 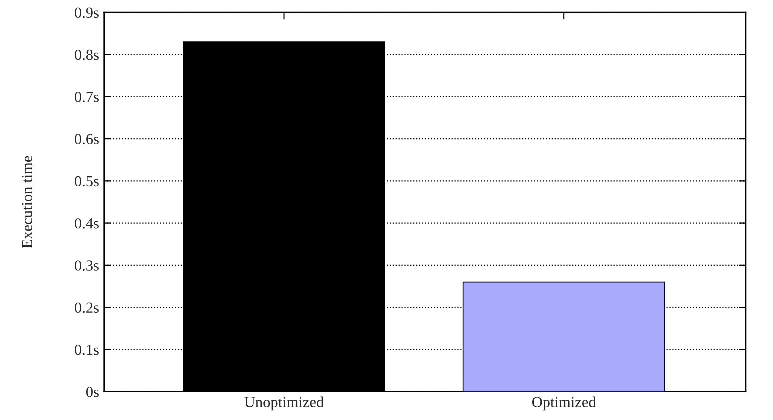 What do you see at coordinates (87, 97) in the screenshot?
I see `y-tick-label: 0.7s` at bounding box center [87, 97].